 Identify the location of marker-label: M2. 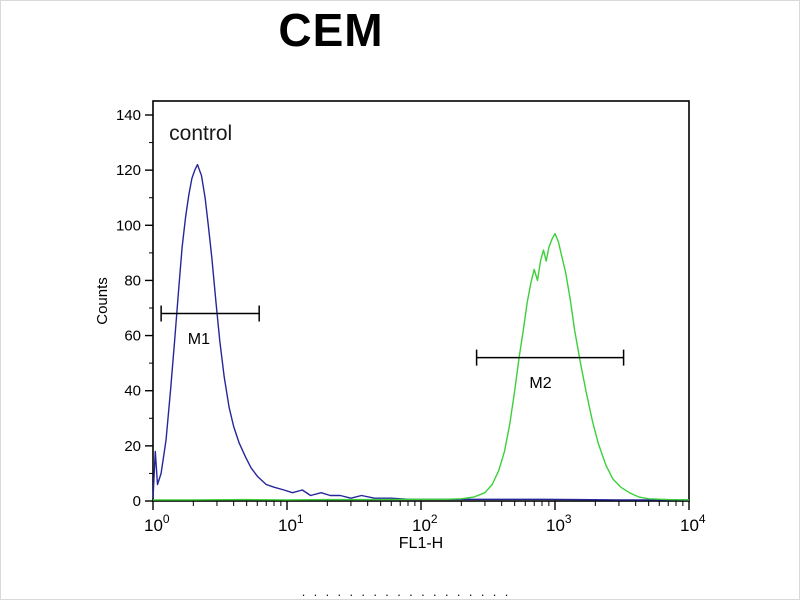
(540, 383).